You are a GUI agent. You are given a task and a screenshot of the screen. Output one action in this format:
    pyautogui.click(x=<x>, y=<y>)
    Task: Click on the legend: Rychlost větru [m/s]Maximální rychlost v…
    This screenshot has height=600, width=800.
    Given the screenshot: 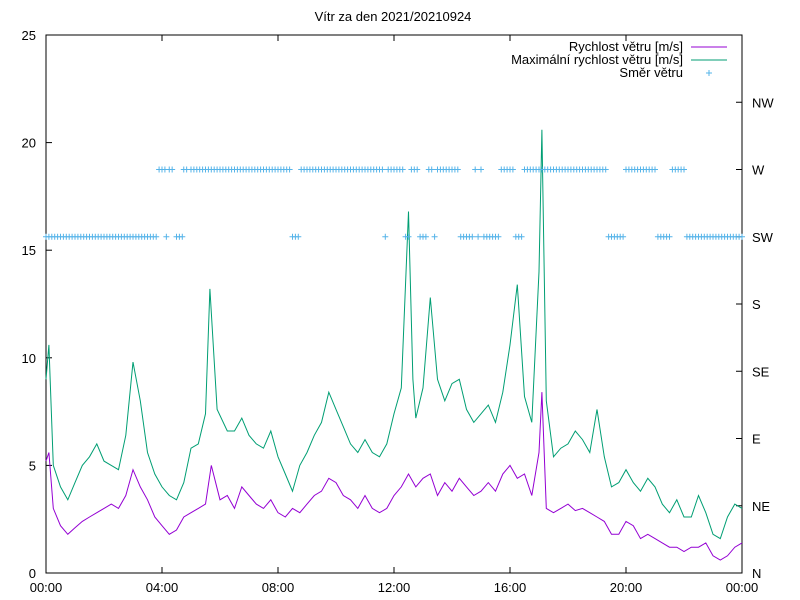 What is the action you would take?
    pyautogui.click(x=619, y=59)
    